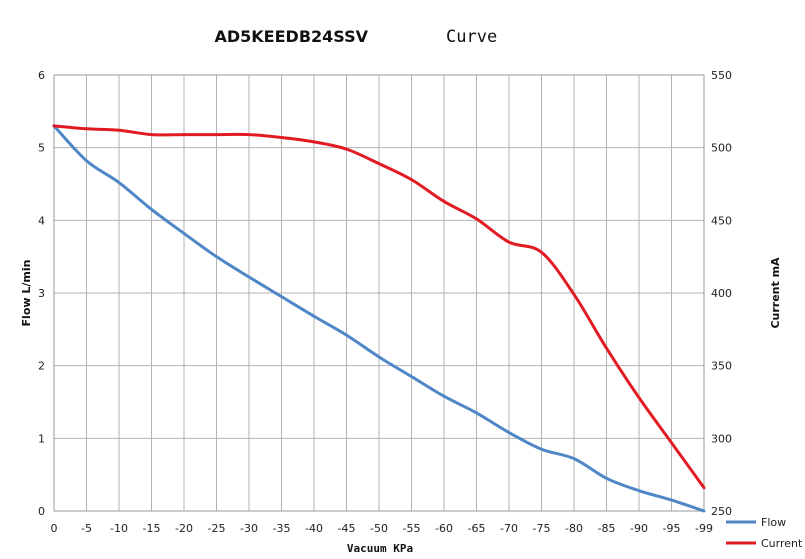 The width and height of the screenshot is (805, 559). Describe the element at coordinates (672, 528) in the screenshot. I see `x-tick-label: -95` at that location.